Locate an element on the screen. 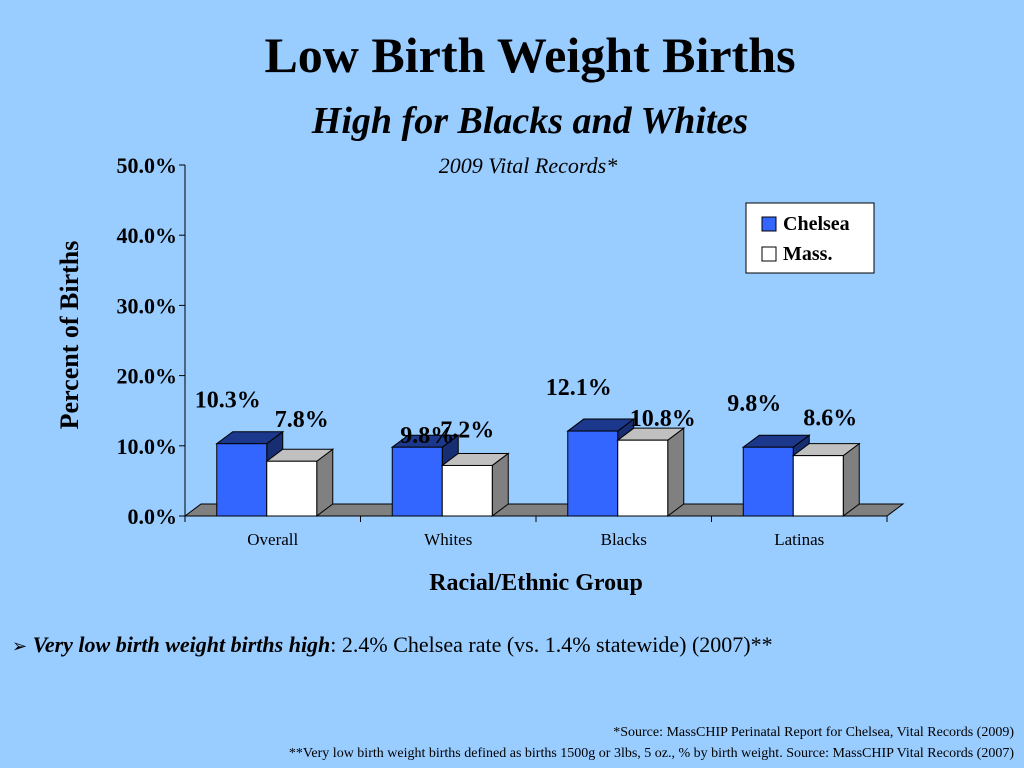 This screenshot has width=1024, height=768. bar-chelsea-latinas is located at coordinates (768, 481).